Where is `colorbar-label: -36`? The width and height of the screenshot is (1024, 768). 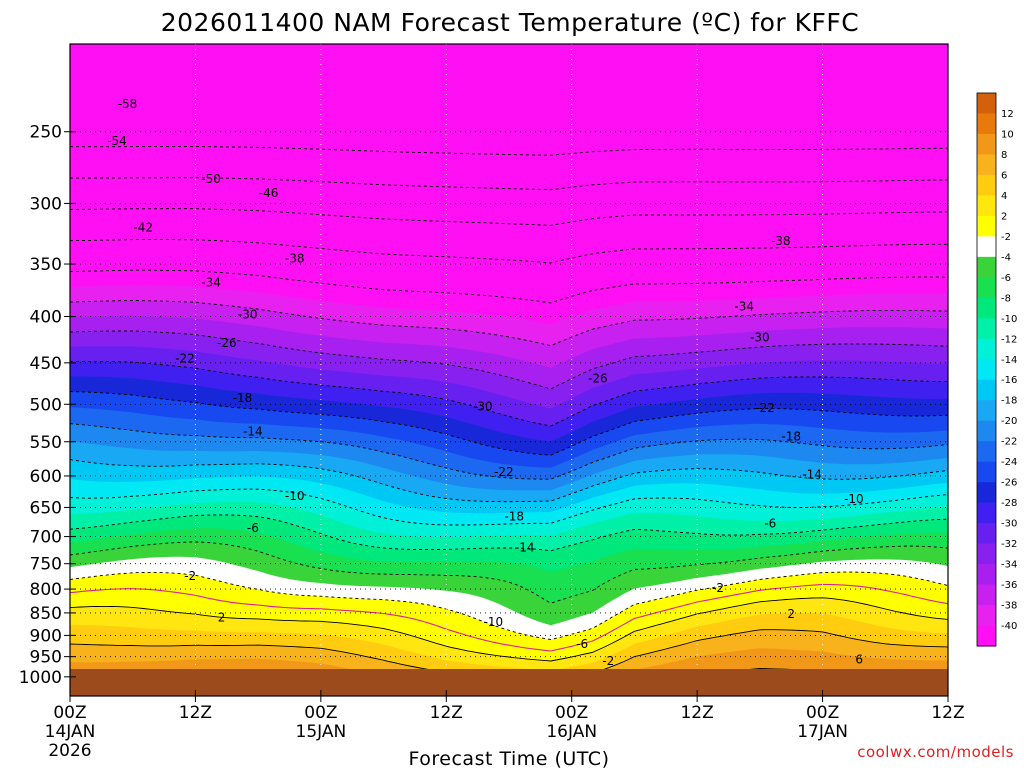 colorbar-label: -36 is located at coordinates (1009, 585).